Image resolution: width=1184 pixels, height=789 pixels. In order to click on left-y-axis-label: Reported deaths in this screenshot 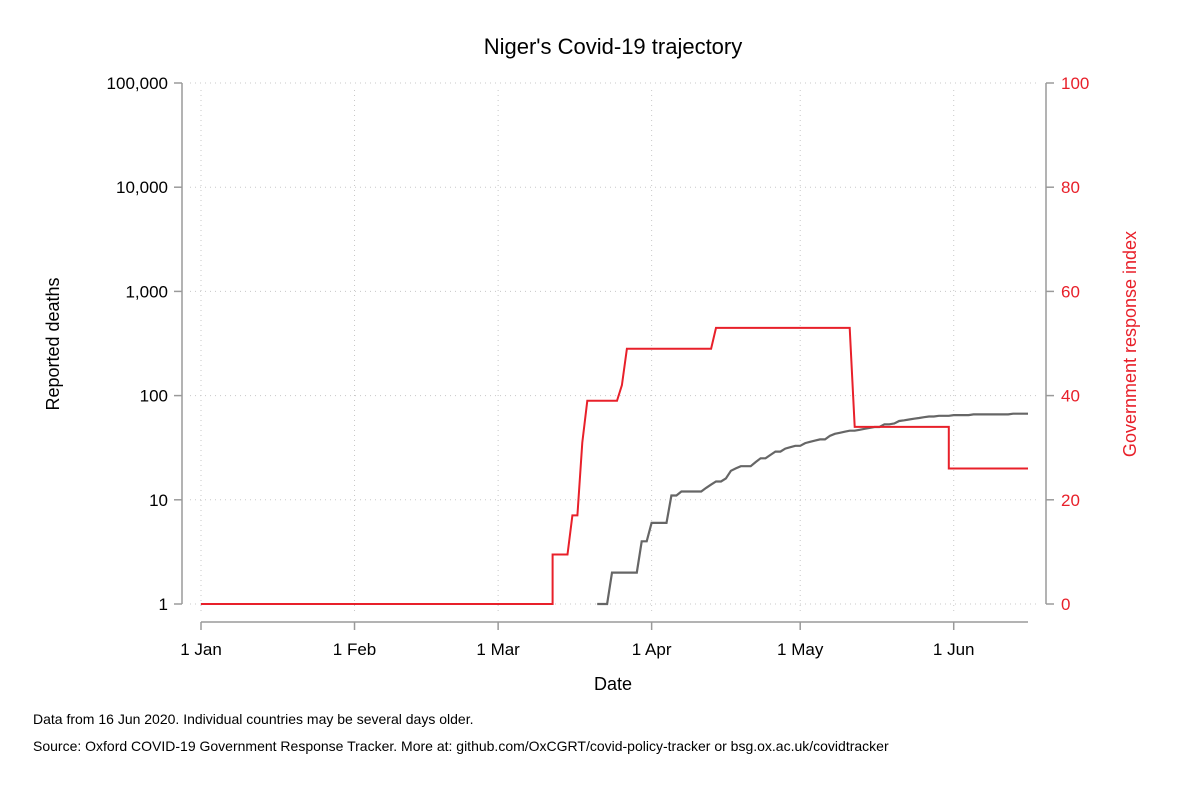, I will do `click(53, 343)`.